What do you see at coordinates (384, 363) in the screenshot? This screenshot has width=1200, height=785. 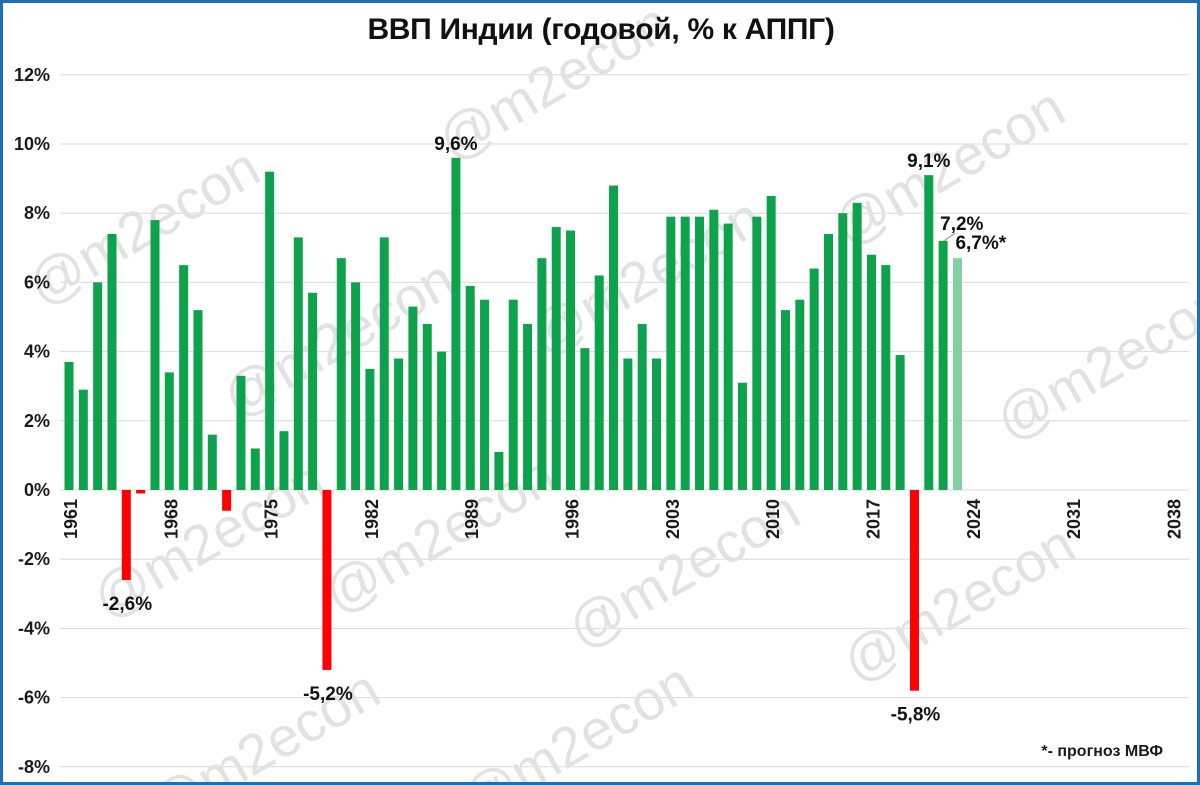 I see `bar-1983` at bounding box center [384, 363].